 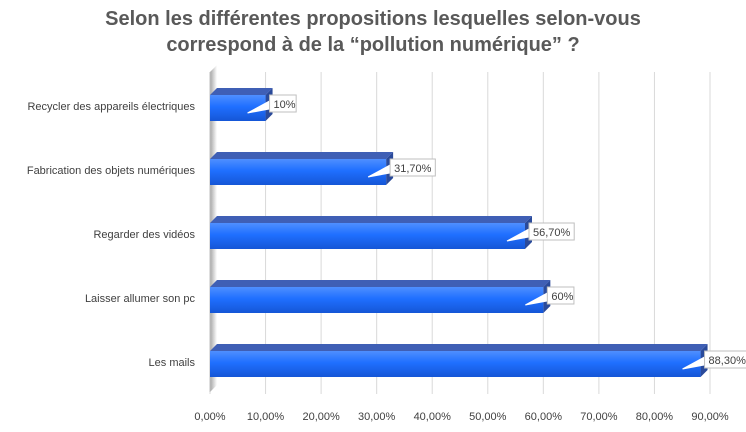 I want to click on data-label: 31,70%, so click(x=413, y=169).